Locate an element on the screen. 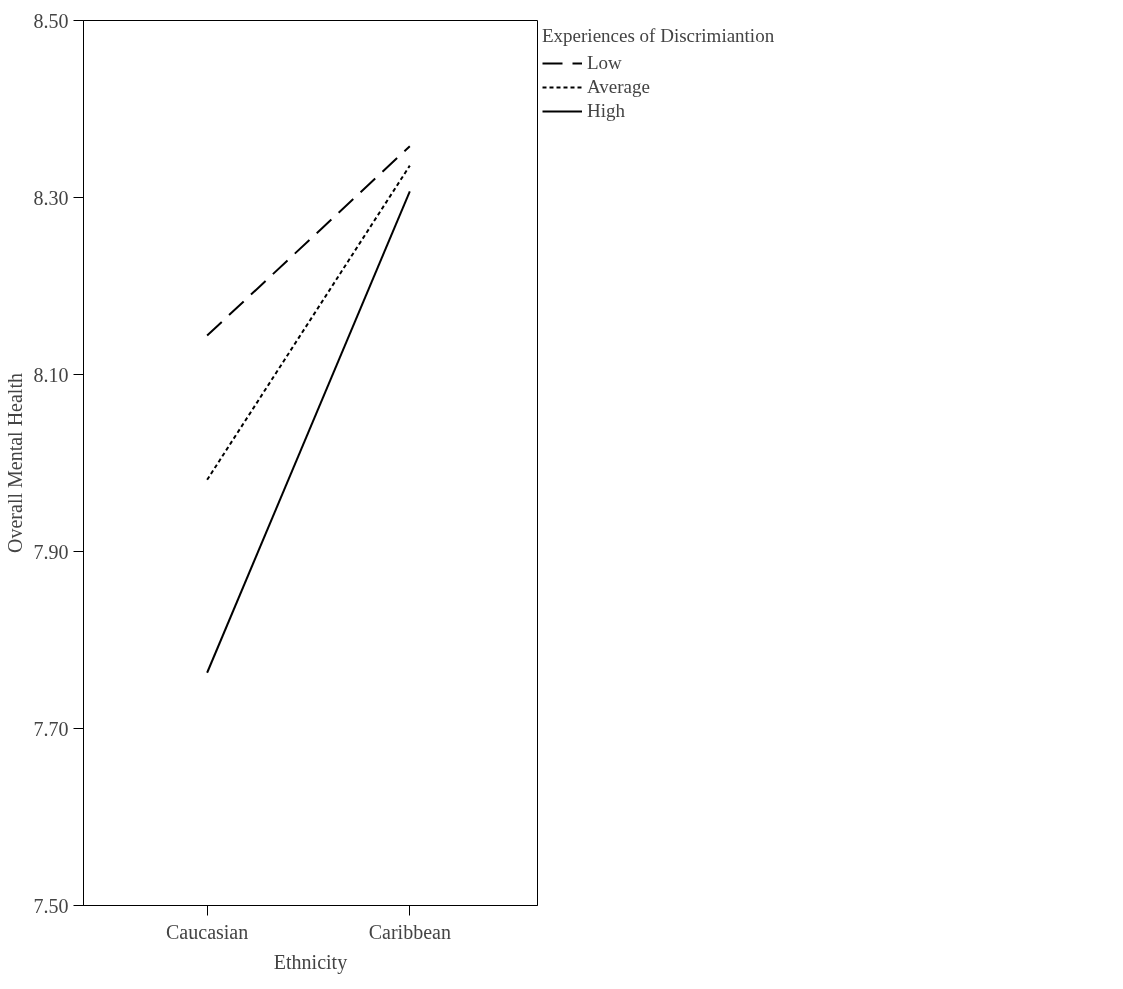 The image size is (1123, 989). y-tick-label: 7.50 is located at coordinates (51, 905).